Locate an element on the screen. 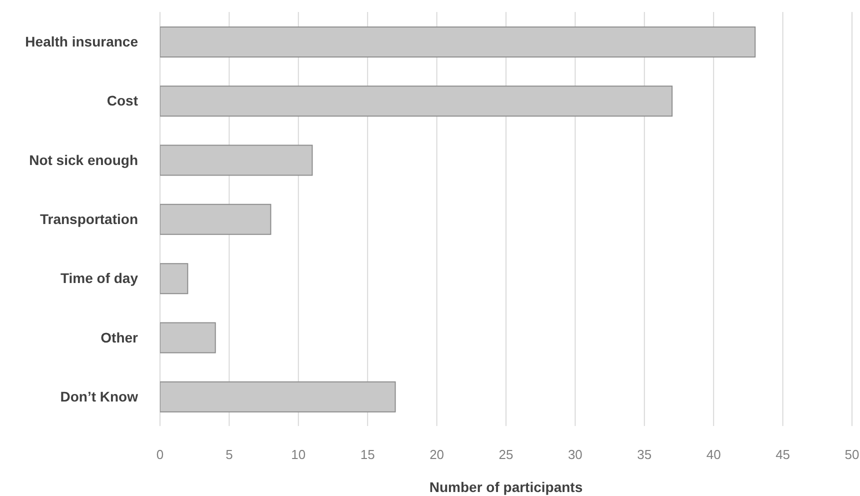 This screenshot has width=860, height=496. y-tick-label: Don’t Know is located at coordinates (99, 396).